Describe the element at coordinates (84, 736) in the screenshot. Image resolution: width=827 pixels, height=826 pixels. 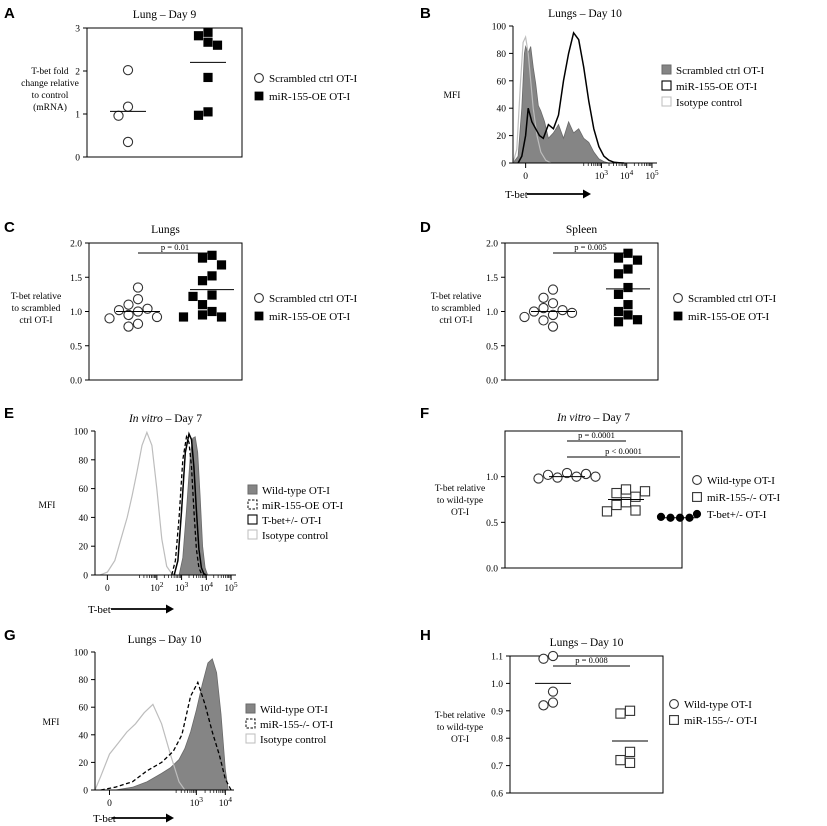
I see `y-tick-label: 40` at that location.